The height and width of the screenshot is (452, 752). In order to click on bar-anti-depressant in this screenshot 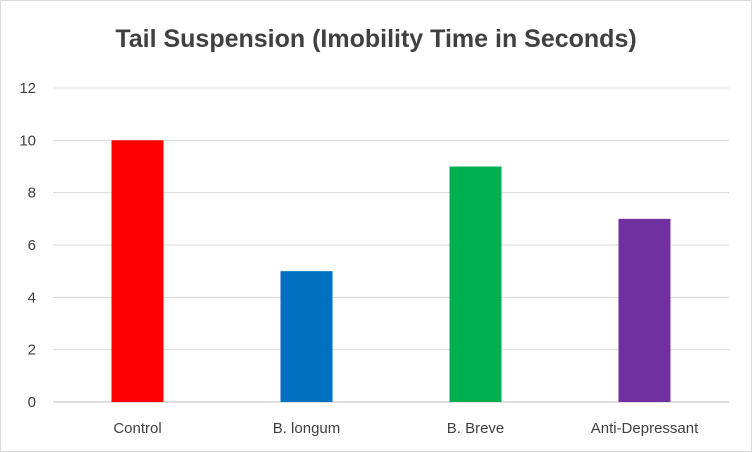, I will do `click(644, 310)`.